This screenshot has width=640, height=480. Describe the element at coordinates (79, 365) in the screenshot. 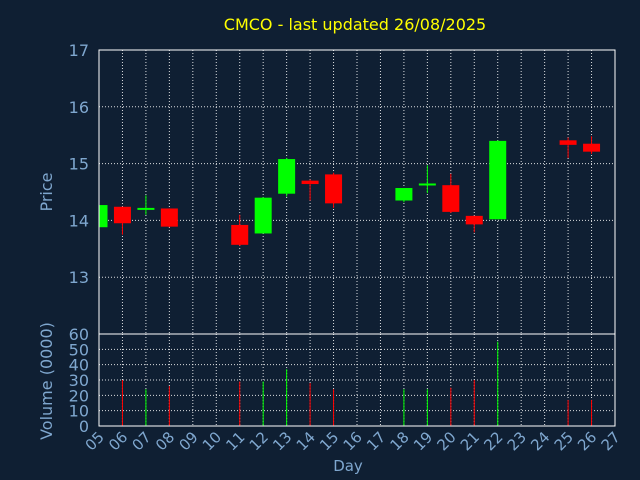

I see `volume-tick-label: 40` at that location.